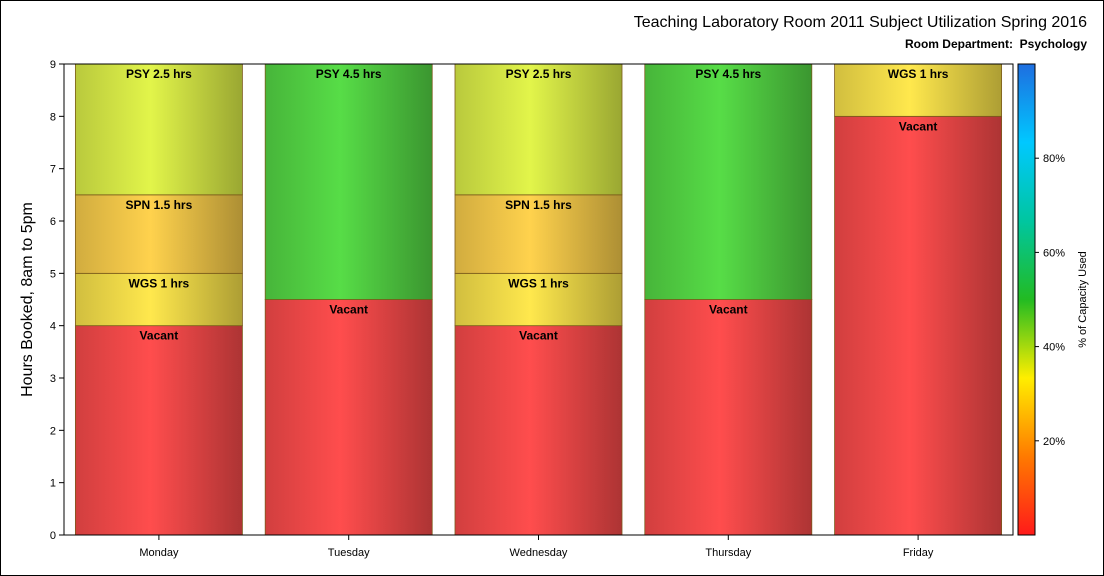 The image size is (1104, 576). Describe the element at coordinates (53, 536) in the screenshot. I see `y-tick-label: 0` at that location.